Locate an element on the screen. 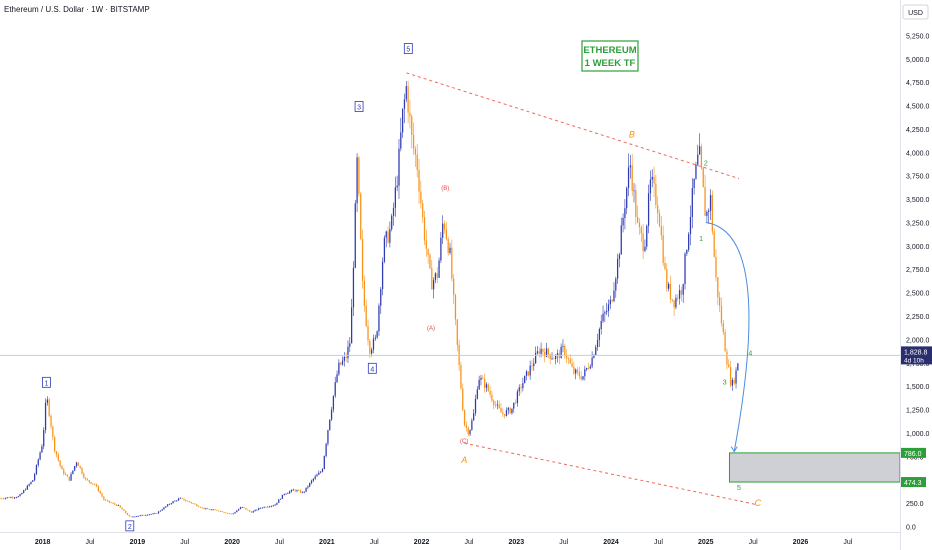 The width and height of the screenshot is (932, 550). y-tick-label: 4,750.0 is located at coordinates (917, 83).